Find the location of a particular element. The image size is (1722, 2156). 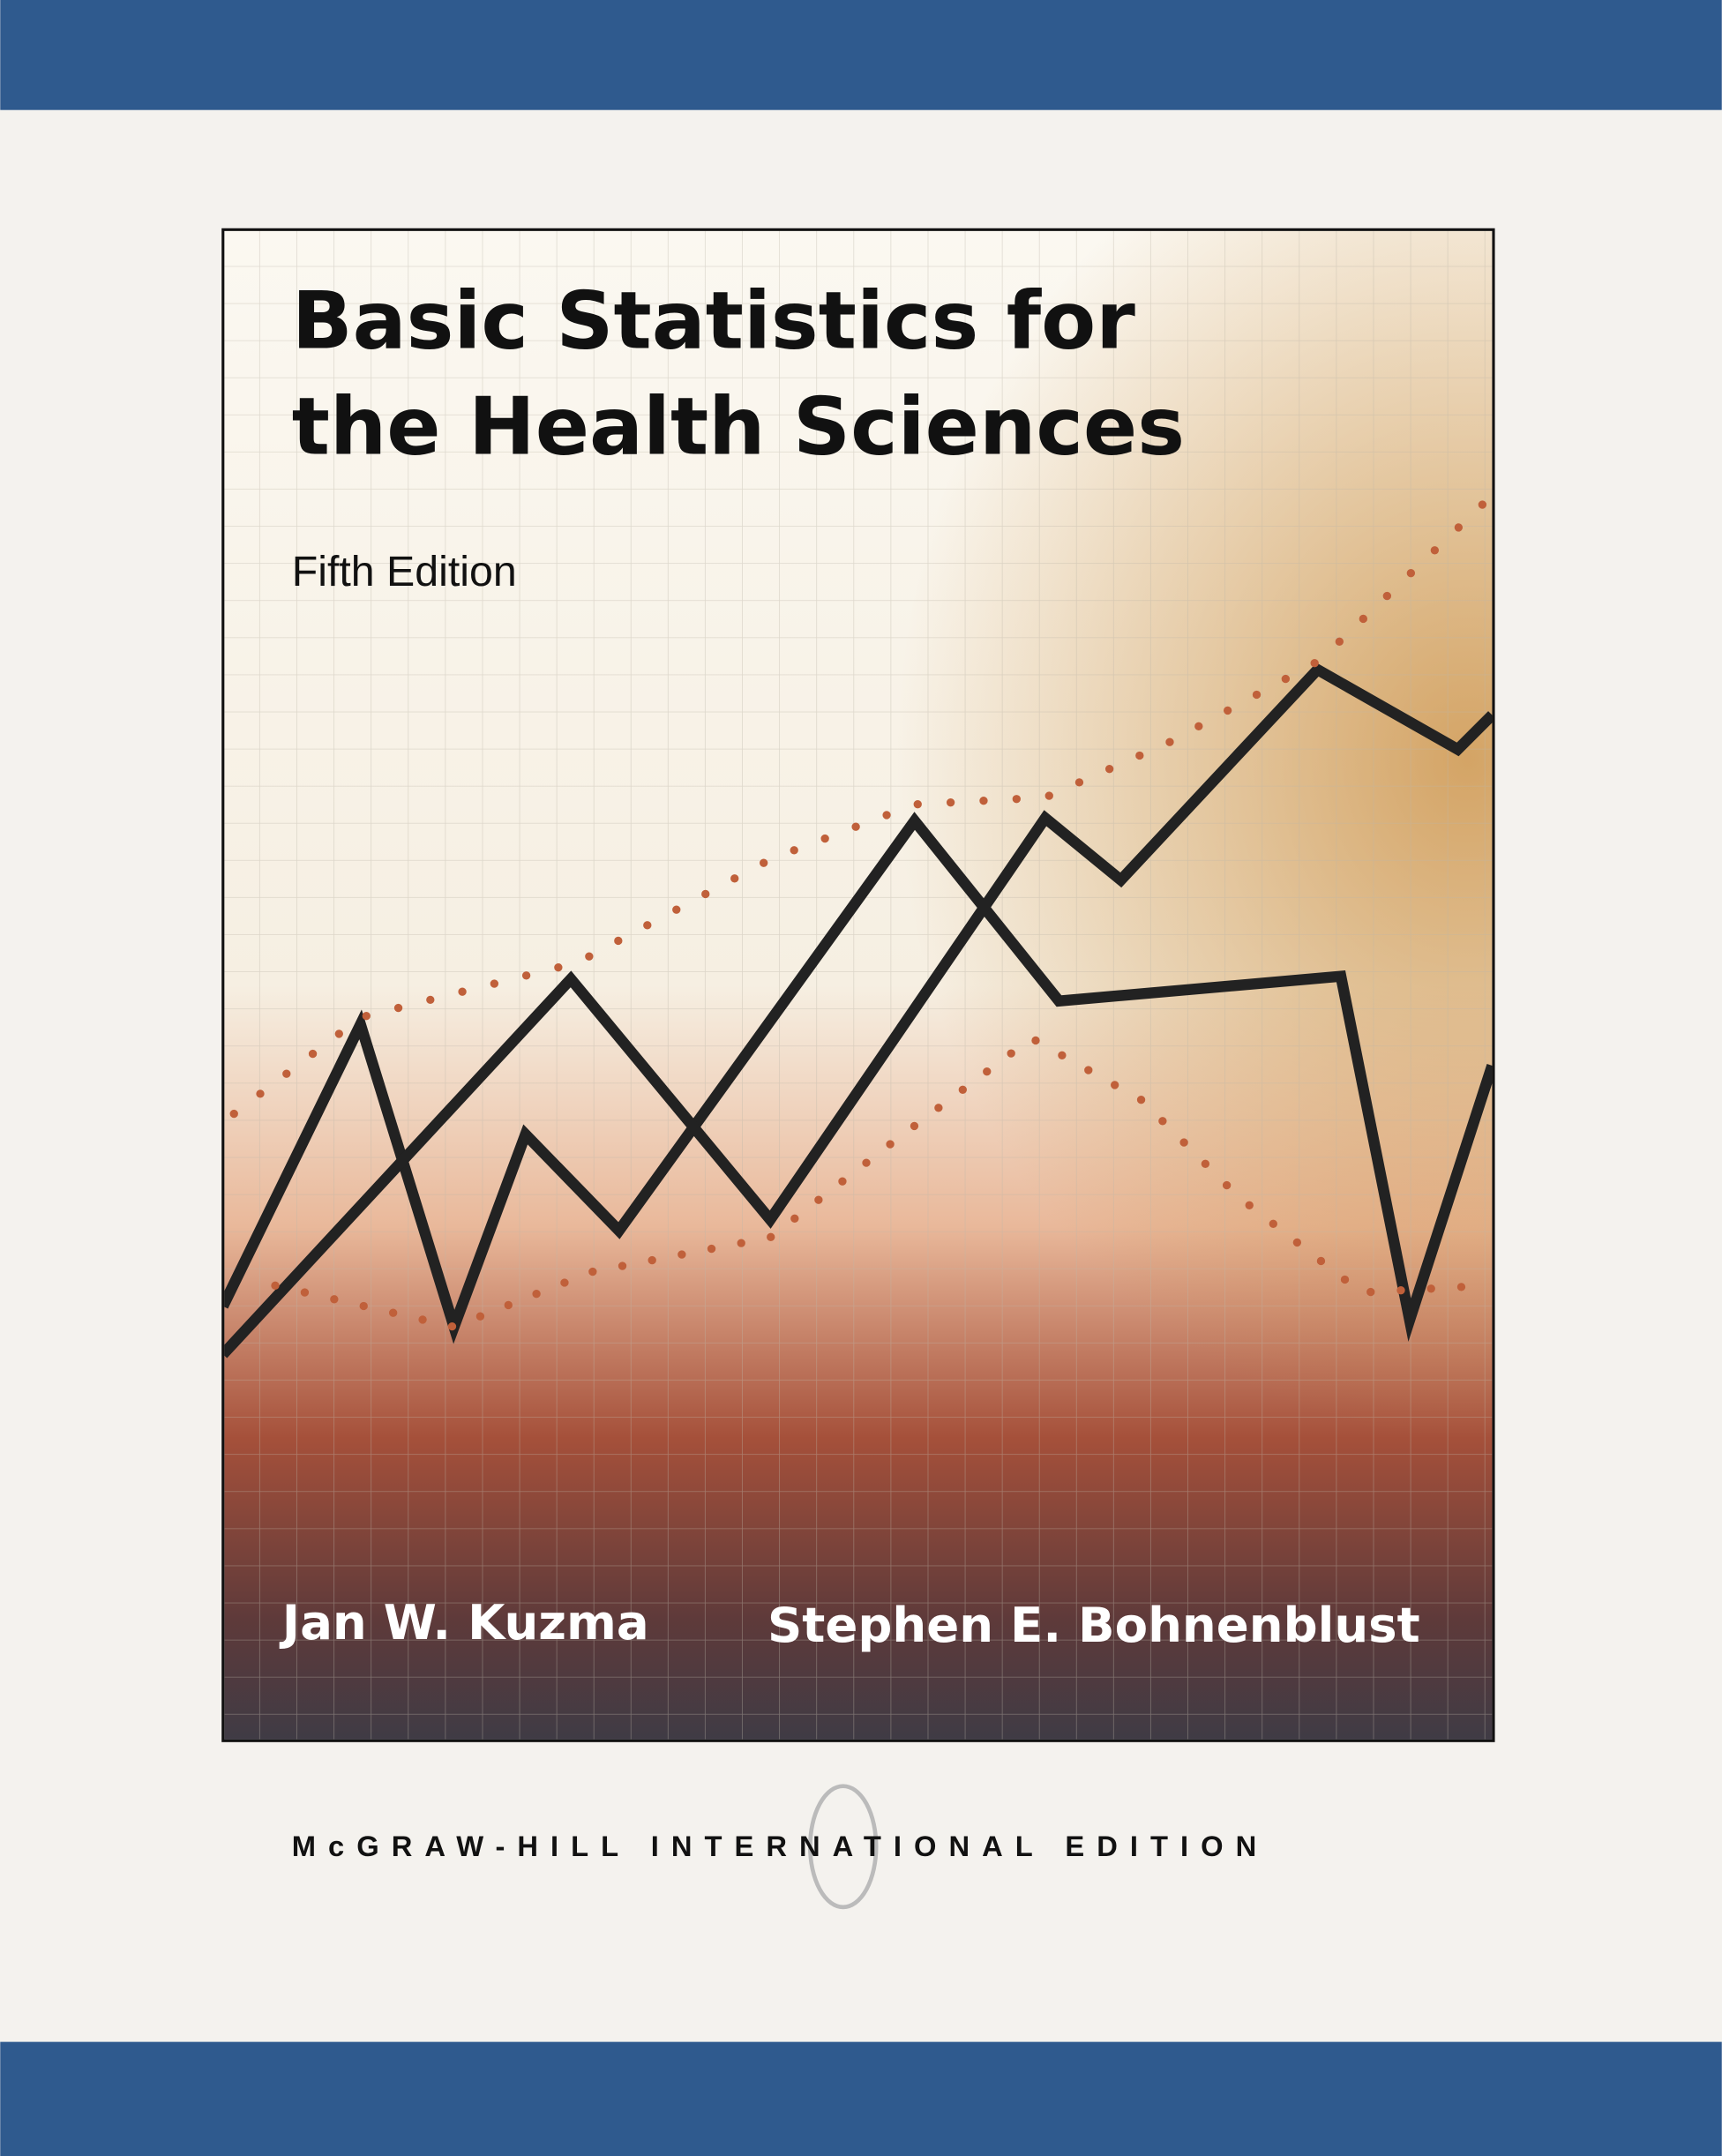

publisher: McGRAW-HILL INTERNATIONAL EDITION is located at coordinates (780, 1846).